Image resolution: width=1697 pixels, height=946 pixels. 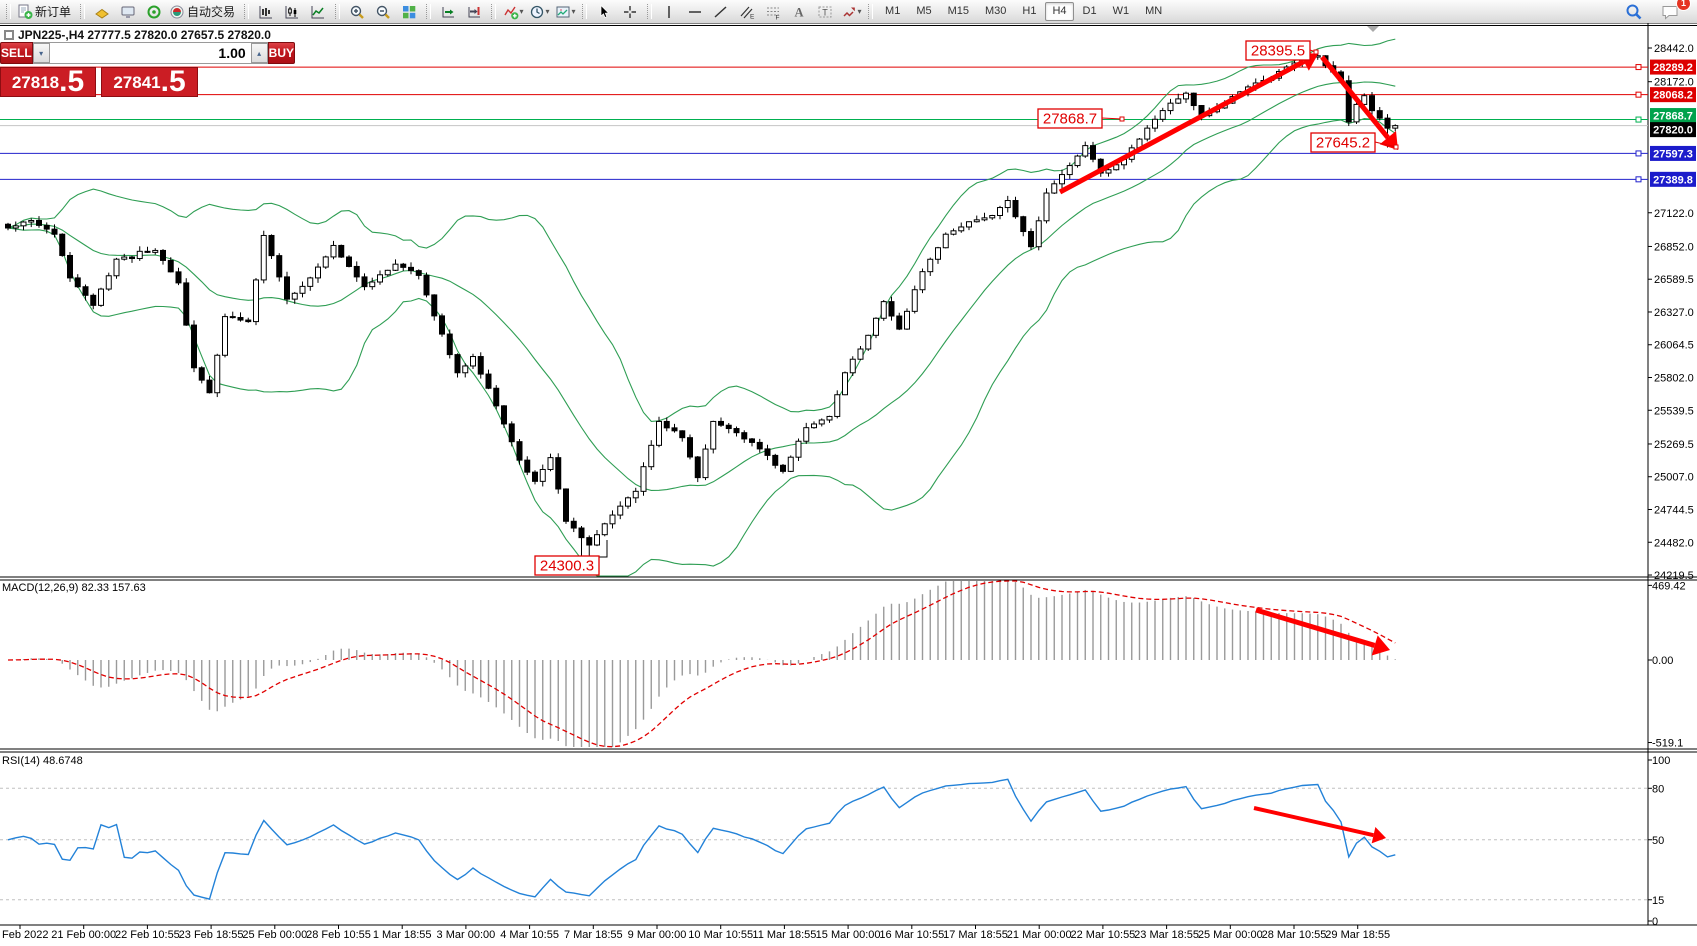 What do you see at coordinates (203, 12) in the screenshot?
I see `auto-trading-button: 自动交易` at bounding box center [203, 12].